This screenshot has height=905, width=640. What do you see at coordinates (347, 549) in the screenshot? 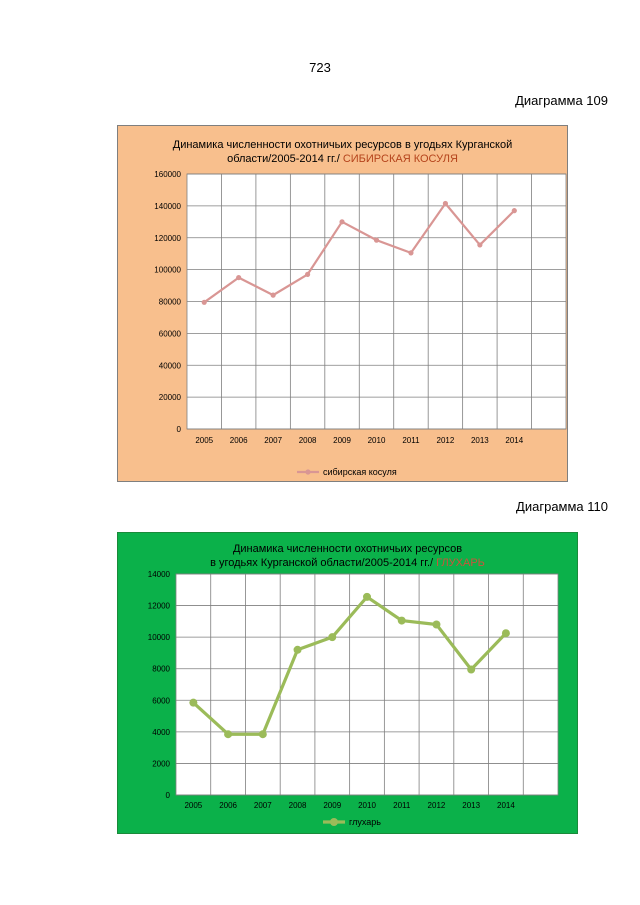
I see `chart-title-line1: Динамика численности охотничьих ресурсов` at bounding box center [347, 549].